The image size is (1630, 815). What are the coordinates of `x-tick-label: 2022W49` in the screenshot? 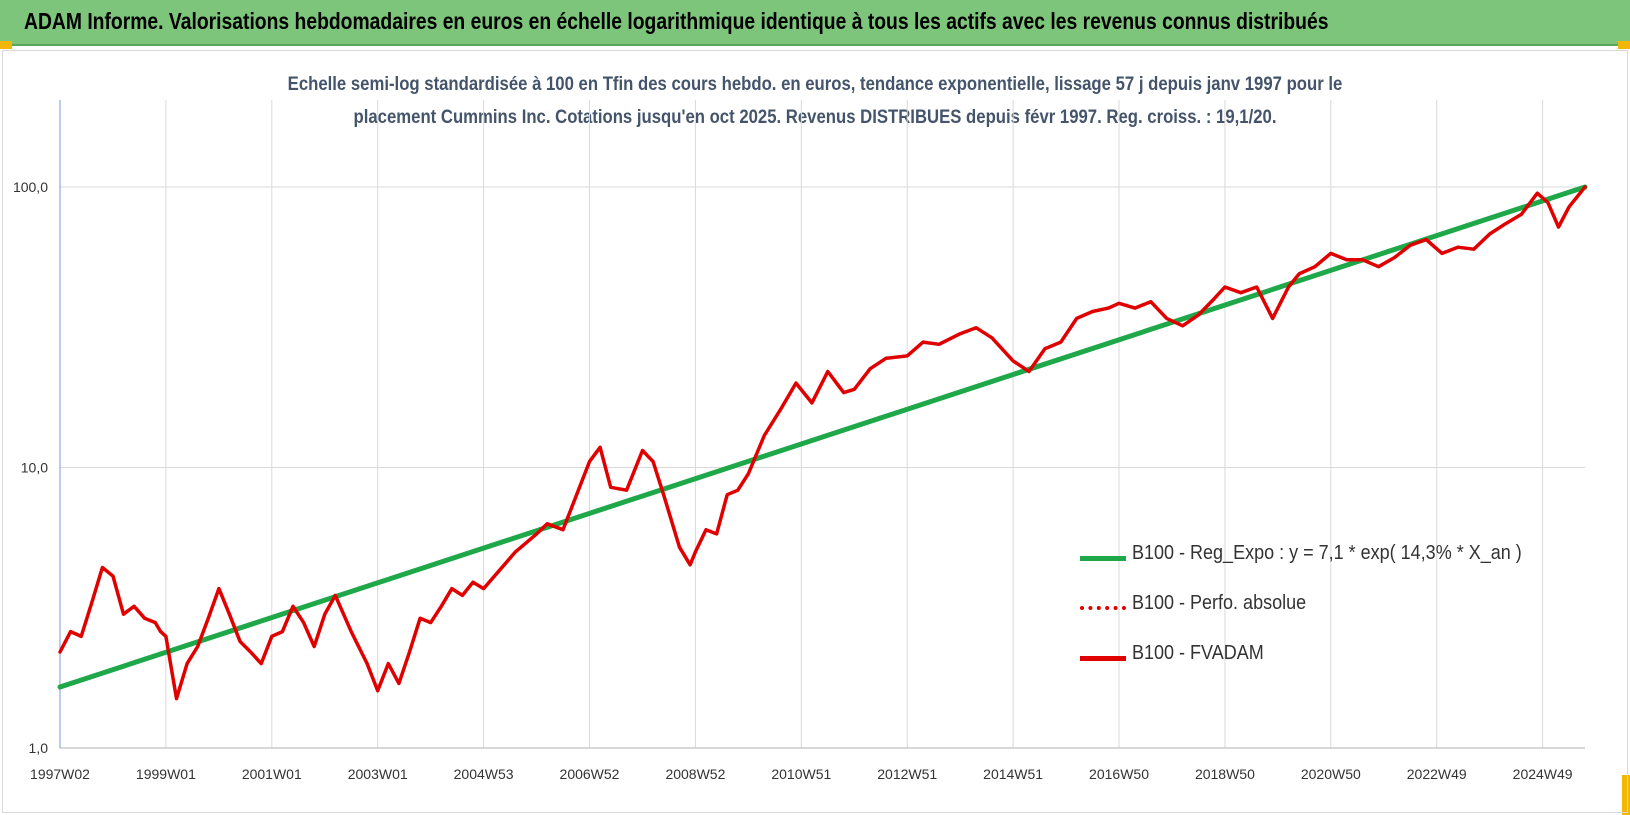 It's located at (1437, 774).